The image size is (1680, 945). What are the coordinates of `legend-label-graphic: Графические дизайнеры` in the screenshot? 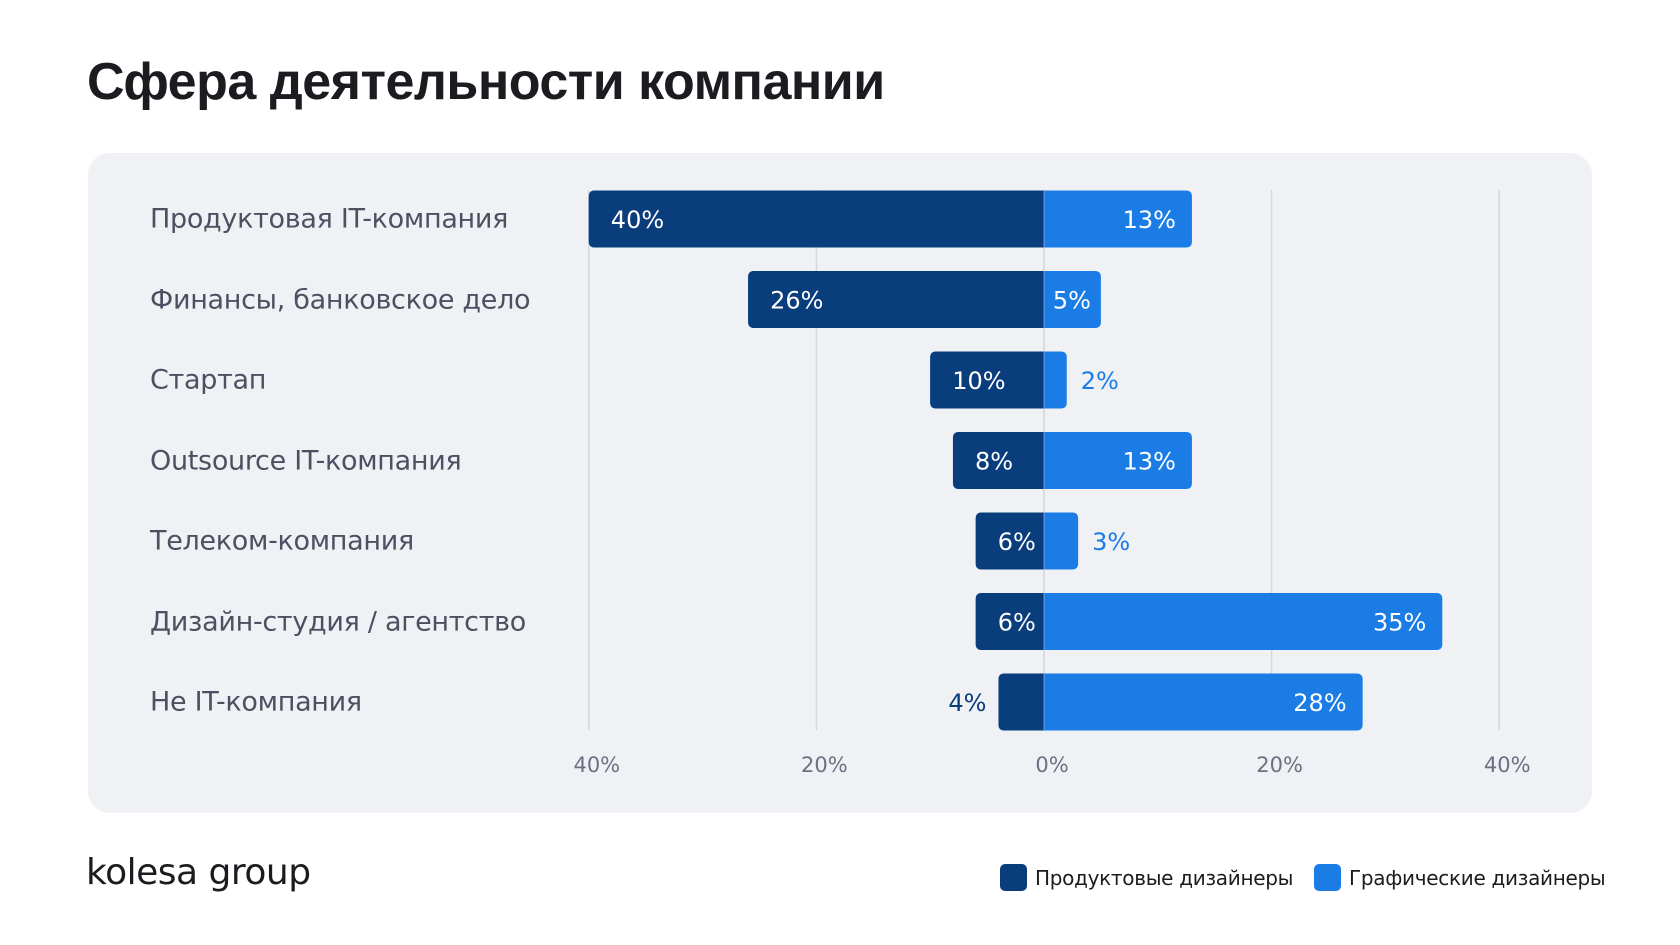 It's located at (1477, 877).